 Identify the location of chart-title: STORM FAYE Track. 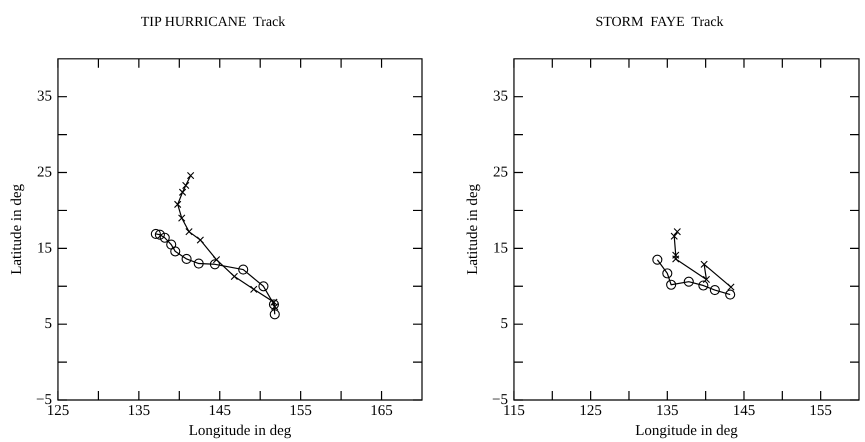
(659, 22).